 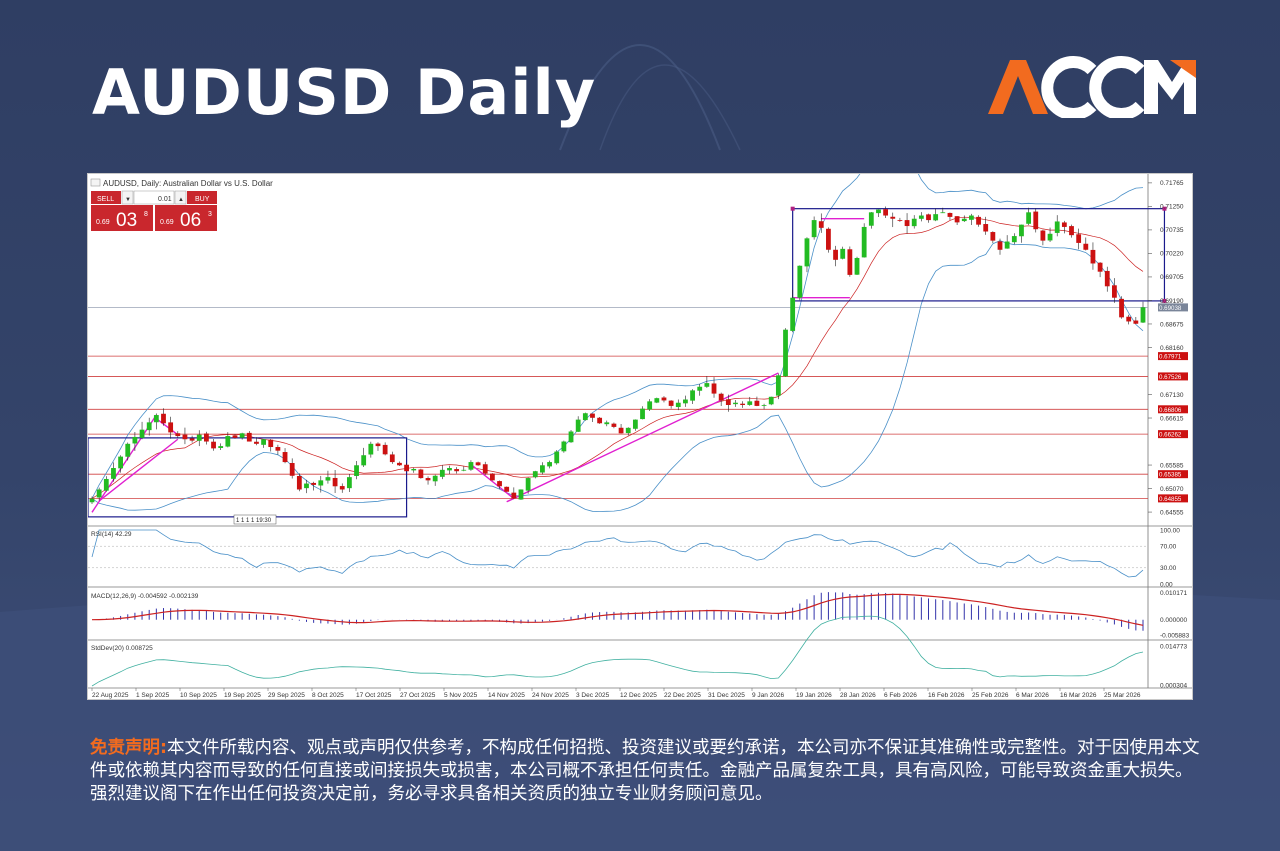 What do you see at coordinates (617, 609) in the screenshot?
I see `macd-signal` at bounding box center [617, 609].